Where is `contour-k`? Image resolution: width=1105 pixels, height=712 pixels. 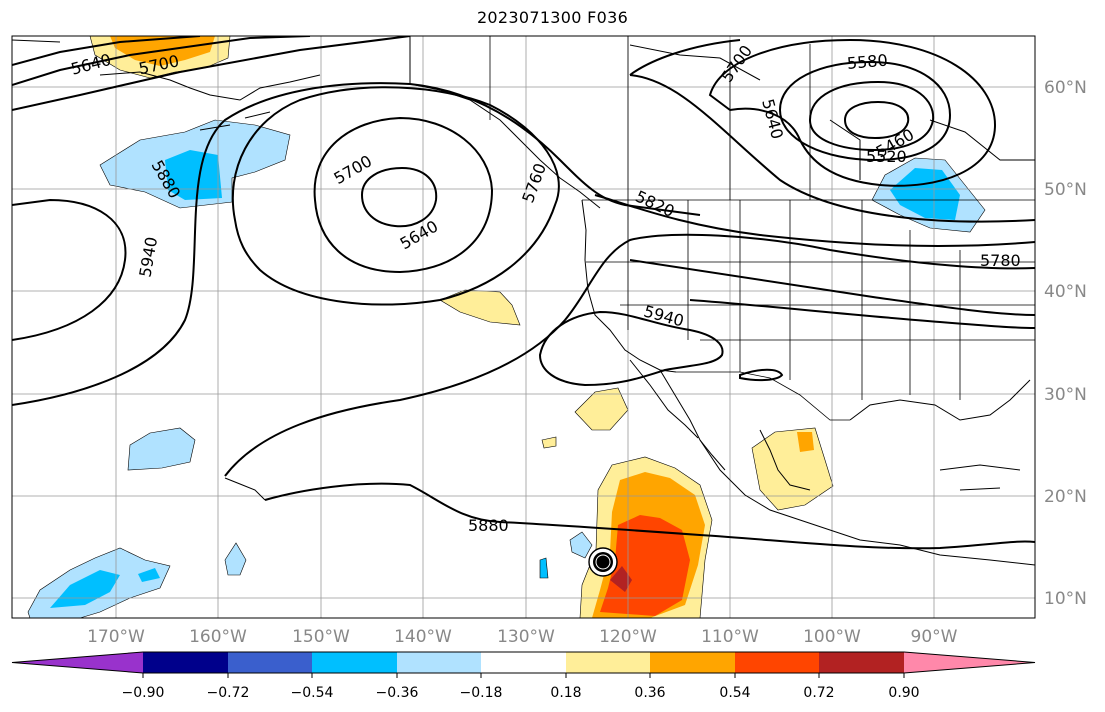
contour-k is located at coordinates (399, 197).